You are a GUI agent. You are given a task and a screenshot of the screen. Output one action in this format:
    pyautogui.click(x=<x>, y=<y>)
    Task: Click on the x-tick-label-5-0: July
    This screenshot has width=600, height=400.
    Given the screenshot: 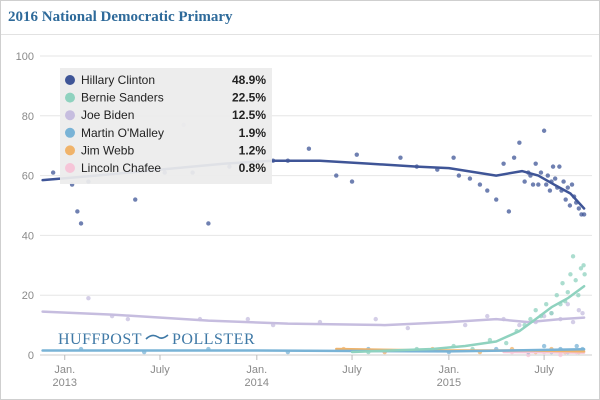 What is the action you would take?
    pyautogui.click(x=544, y=370)
    